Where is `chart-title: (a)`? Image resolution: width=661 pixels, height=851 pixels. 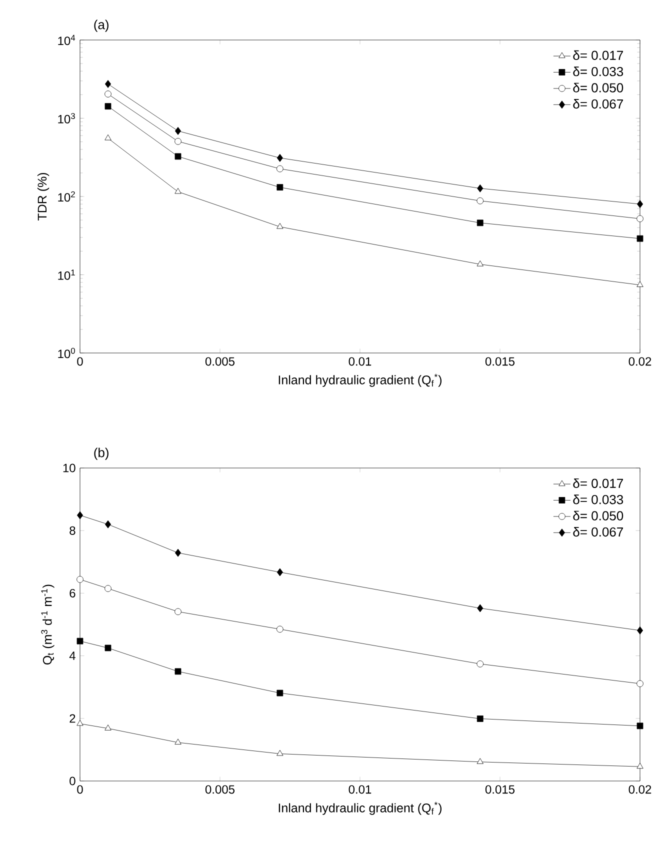 chart-title: (a) is located at coordinates (101, 26).